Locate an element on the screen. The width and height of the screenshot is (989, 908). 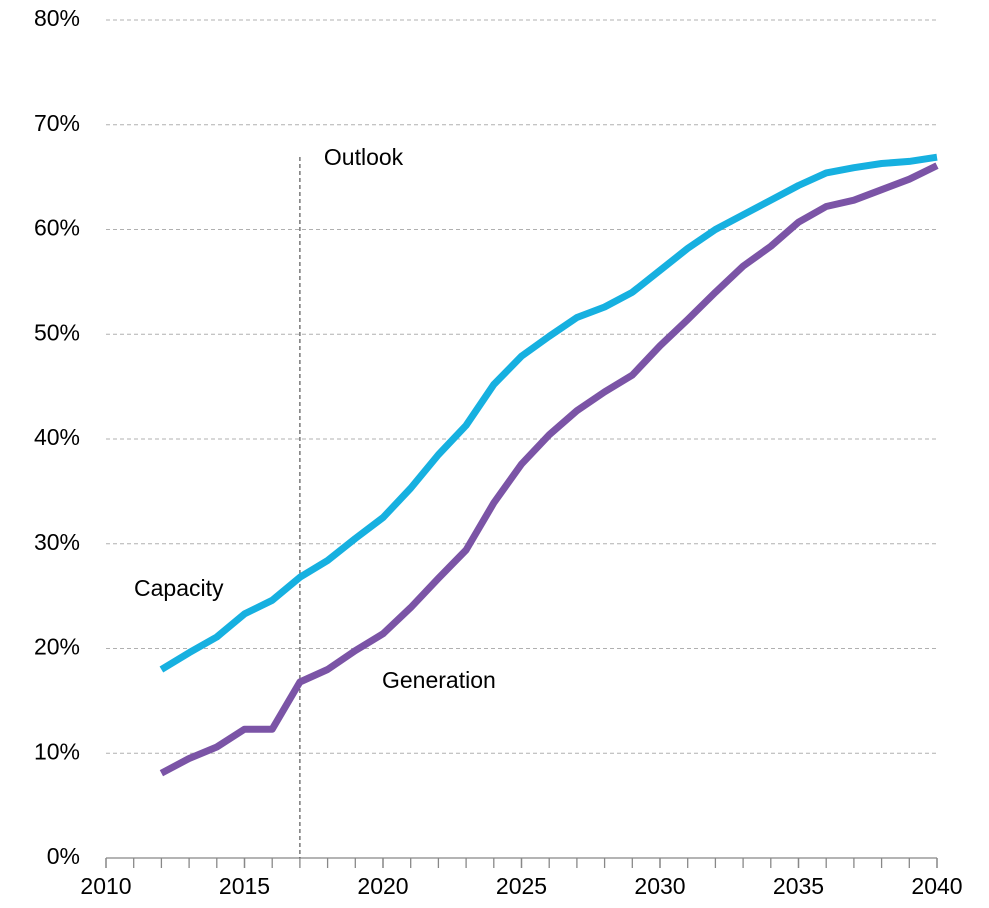
y-tick-label: 50% is located at coordinates (57, 332).